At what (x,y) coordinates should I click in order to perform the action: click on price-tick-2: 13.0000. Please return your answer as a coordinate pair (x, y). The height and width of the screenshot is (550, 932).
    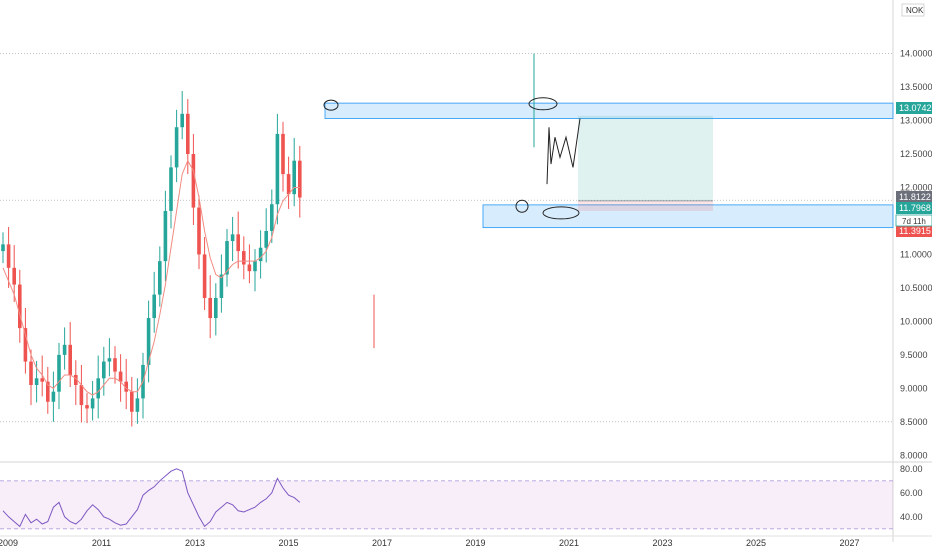
    Looking at the image, I should click on (916, 121).